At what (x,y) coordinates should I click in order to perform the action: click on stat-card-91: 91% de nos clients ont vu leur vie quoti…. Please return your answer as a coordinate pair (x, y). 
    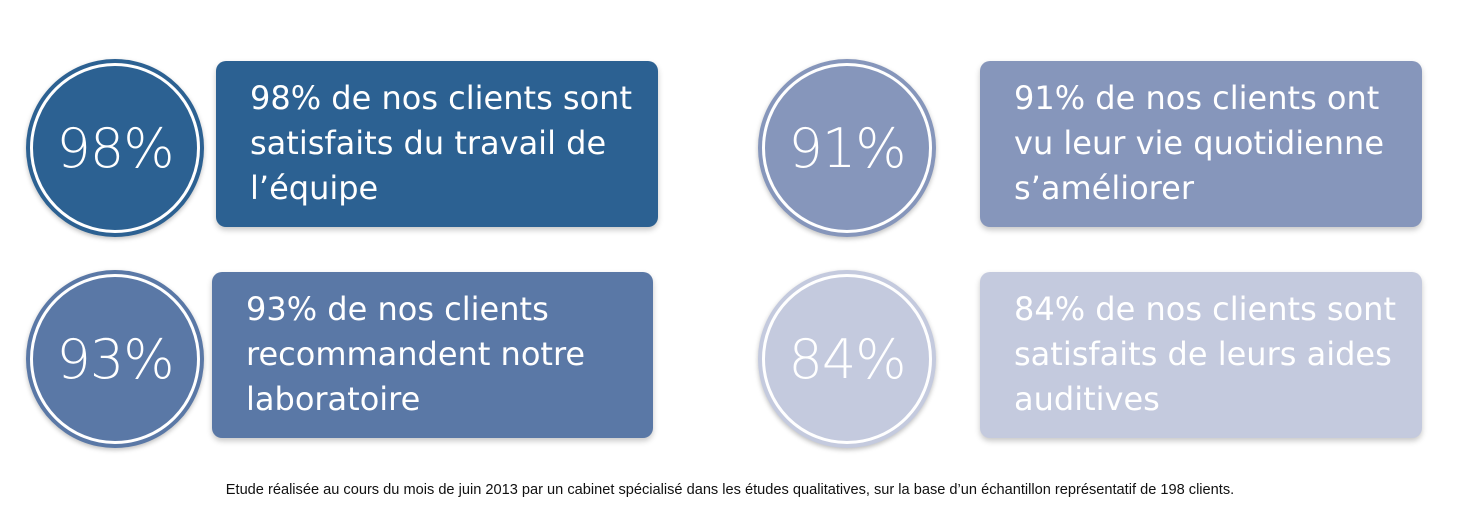
    Looking at the image, I should click on (1201, 144).